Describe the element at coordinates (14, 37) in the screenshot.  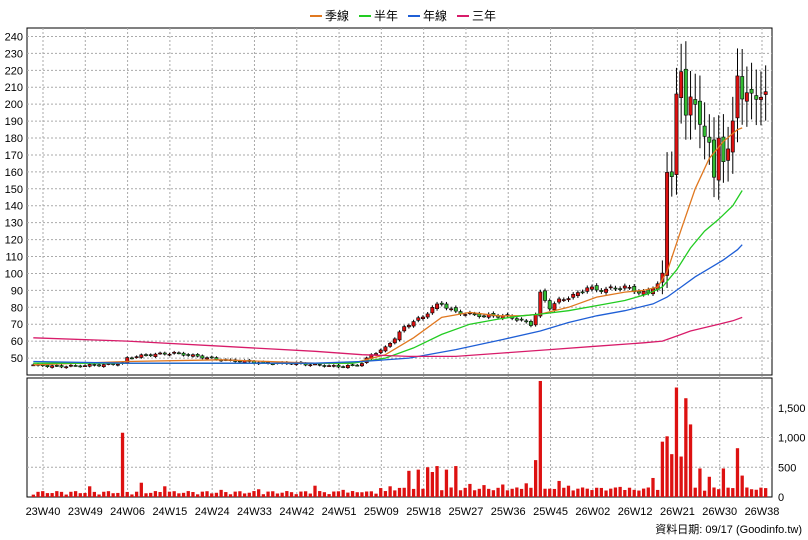
I see `price-tick-label: 240` at that location.